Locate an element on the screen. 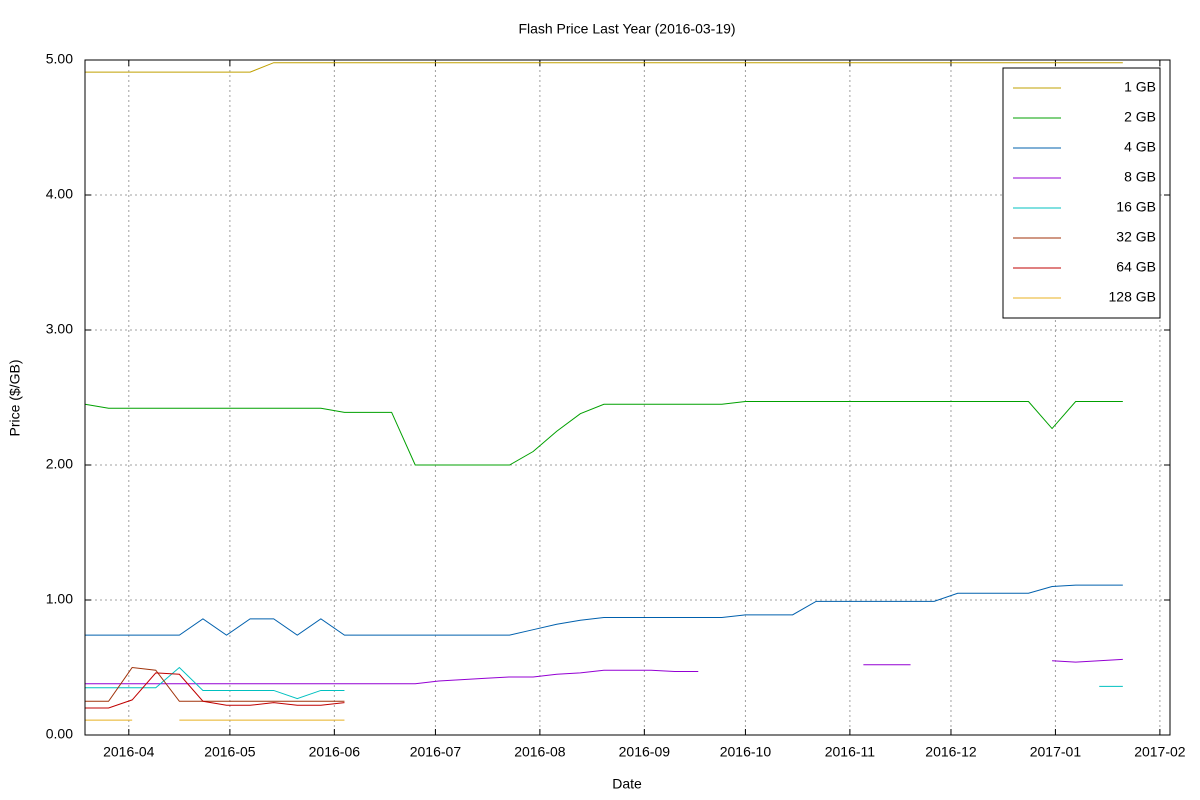 The width and height of the screenshot is (1200, 800). x-tick-label: 2017-02 is located at coordinates (1160, 752).